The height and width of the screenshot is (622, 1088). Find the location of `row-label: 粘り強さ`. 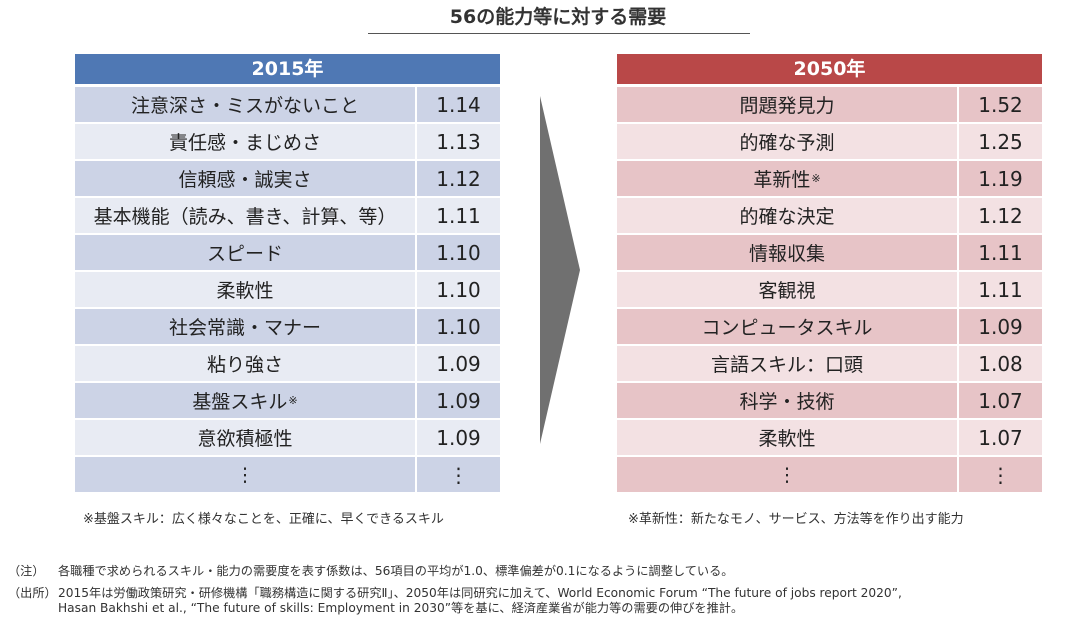

row-label: 粘り強さ is located at coordinates (245, 363).